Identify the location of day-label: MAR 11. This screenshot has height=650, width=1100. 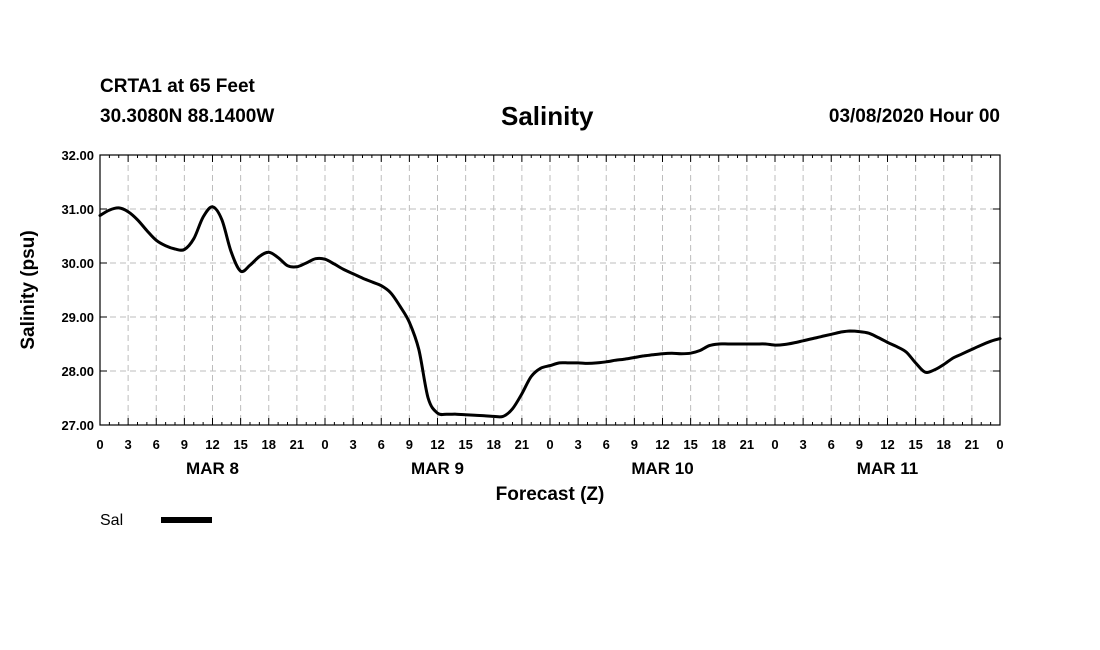
(887, 468).